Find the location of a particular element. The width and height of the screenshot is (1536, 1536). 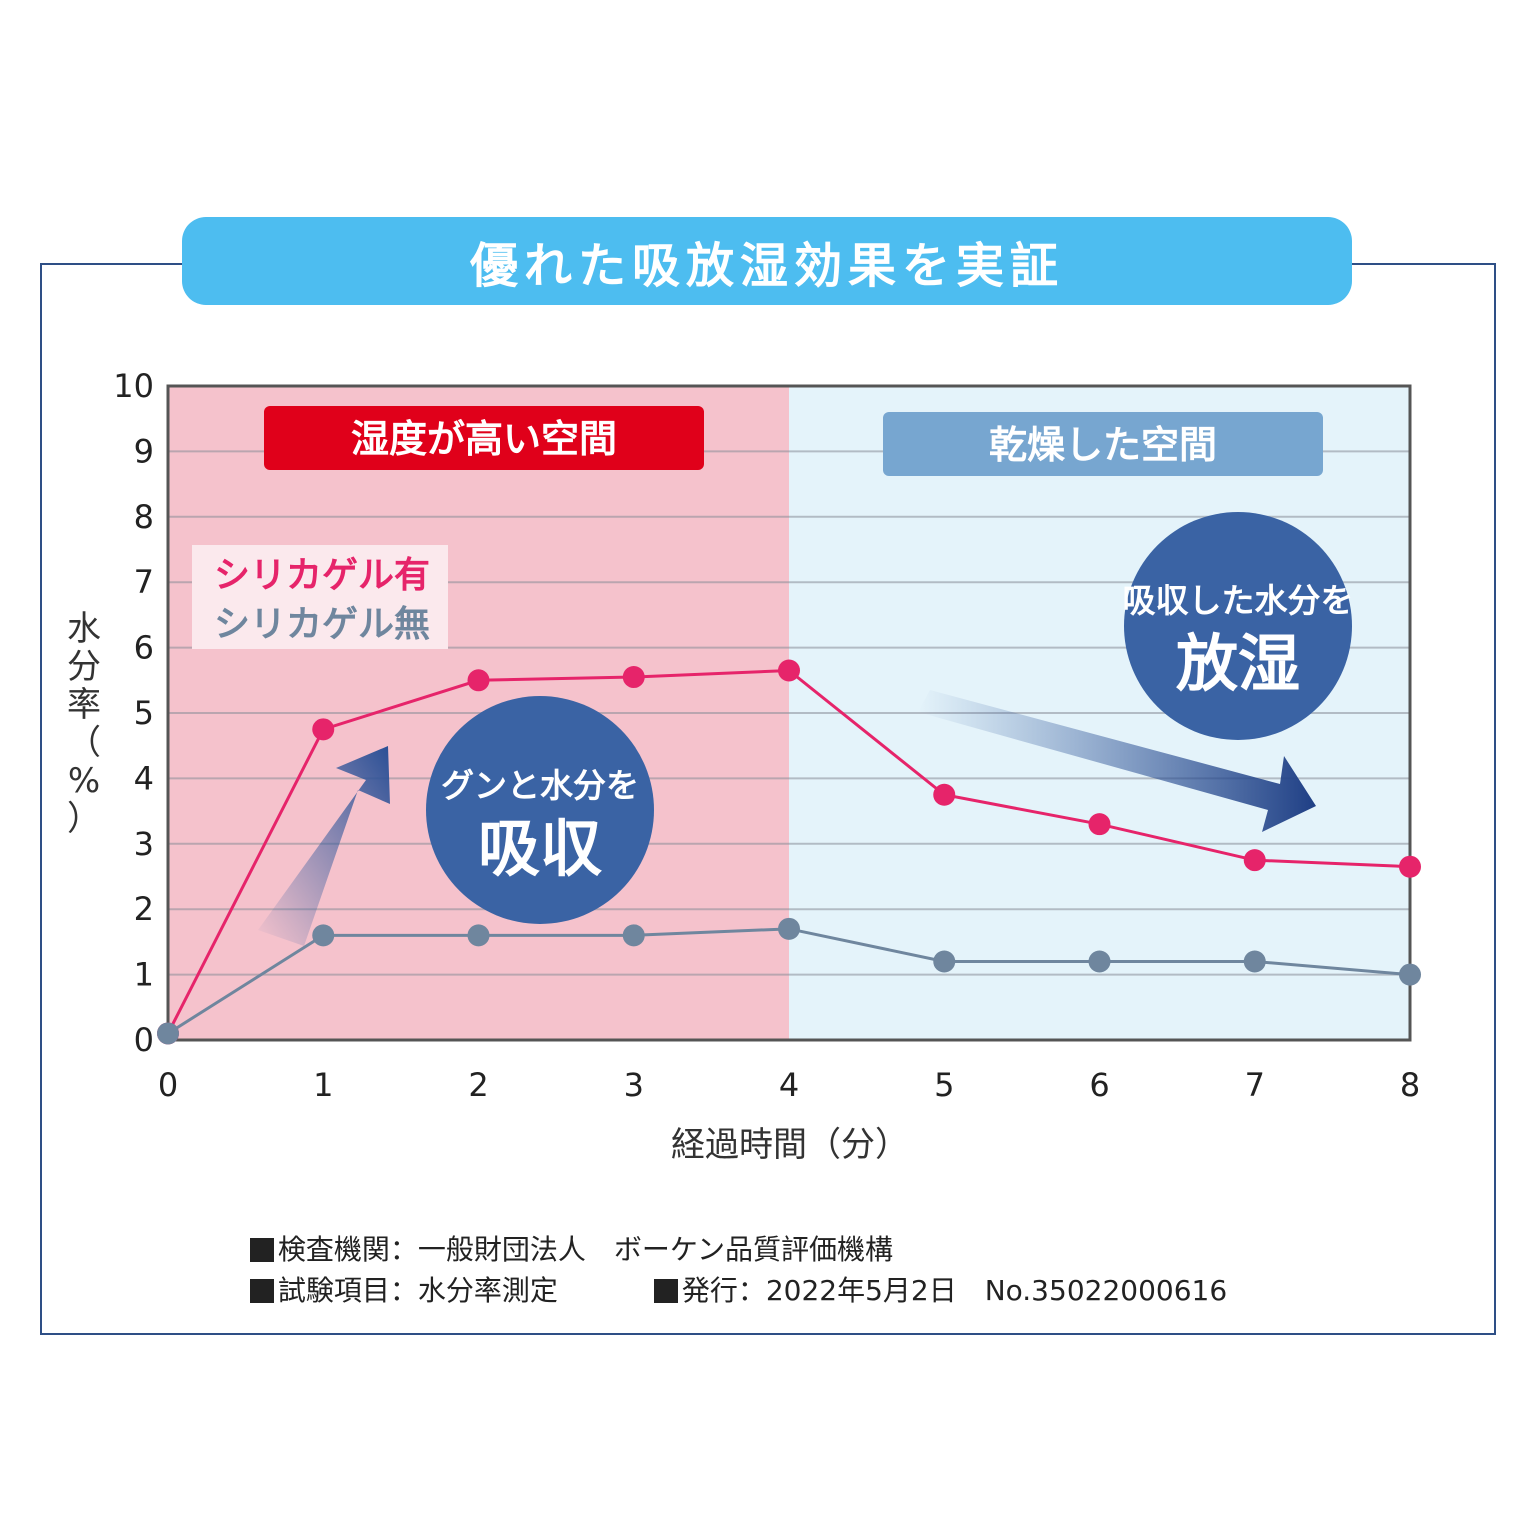

legend-without-gel: シリカゲル無 is located at coordinates (322, 624).